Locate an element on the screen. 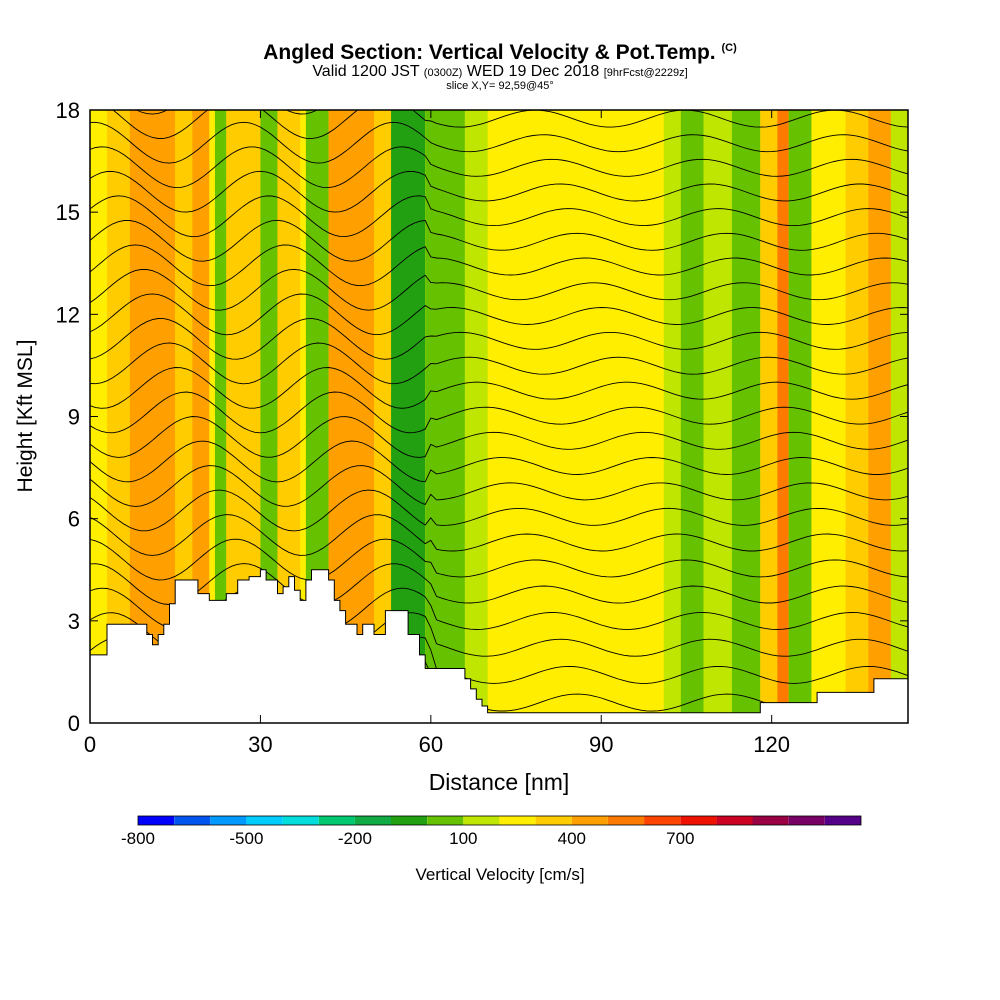 This screenshot has width=1000, height=1000. terrain-mask is located at coordinates (499, 646).